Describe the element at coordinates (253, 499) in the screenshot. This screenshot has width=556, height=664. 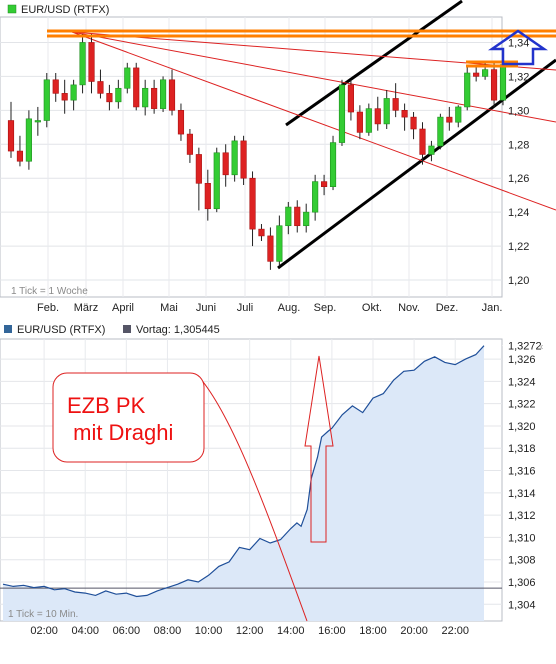
I see `ezb-callout-curve` at that location.